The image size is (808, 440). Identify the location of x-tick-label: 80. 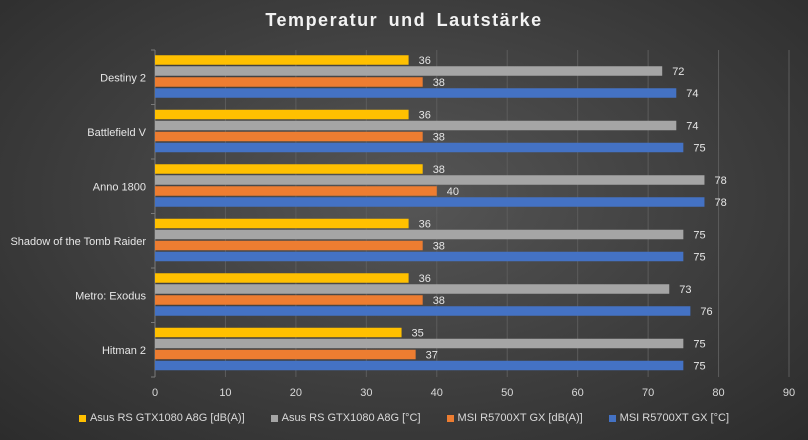
(718, 393).